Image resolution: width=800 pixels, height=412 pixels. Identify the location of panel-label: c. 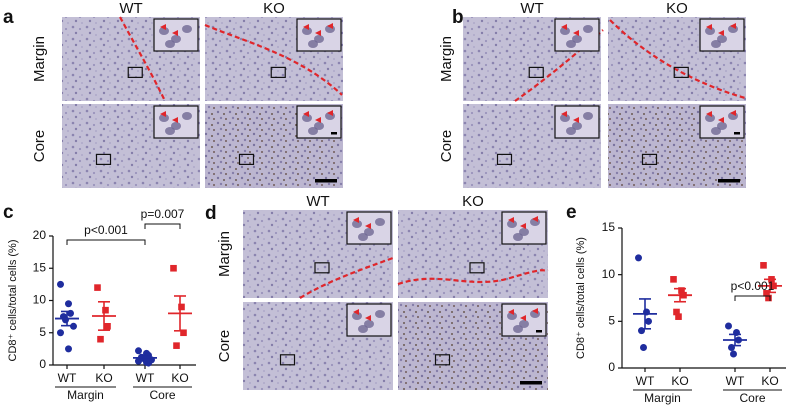
(8, 212).